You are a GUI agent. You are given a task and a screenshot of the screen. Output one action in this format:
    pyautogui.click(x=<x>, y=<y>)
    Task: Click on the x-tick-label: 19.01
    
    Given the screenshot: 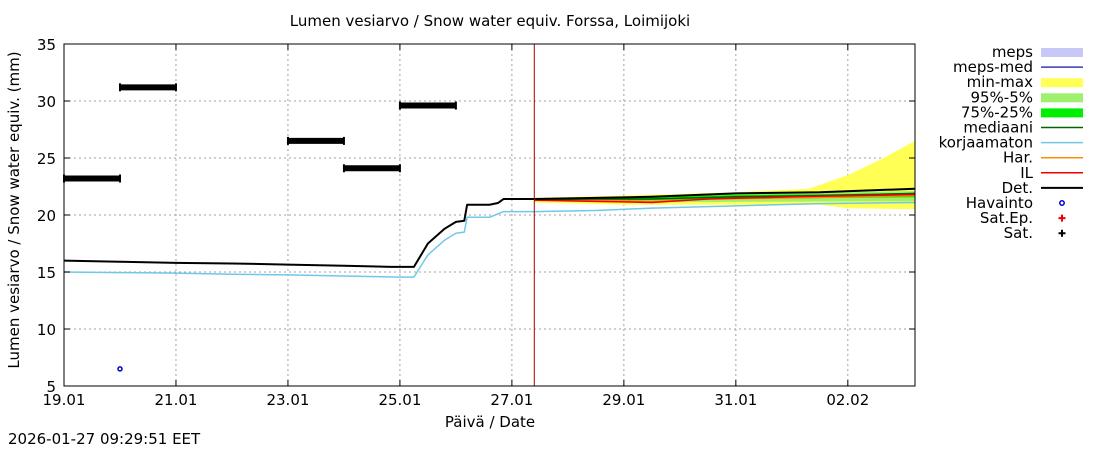 What is the action you would take?
    pyautogui.click(x=64, y=400)
    